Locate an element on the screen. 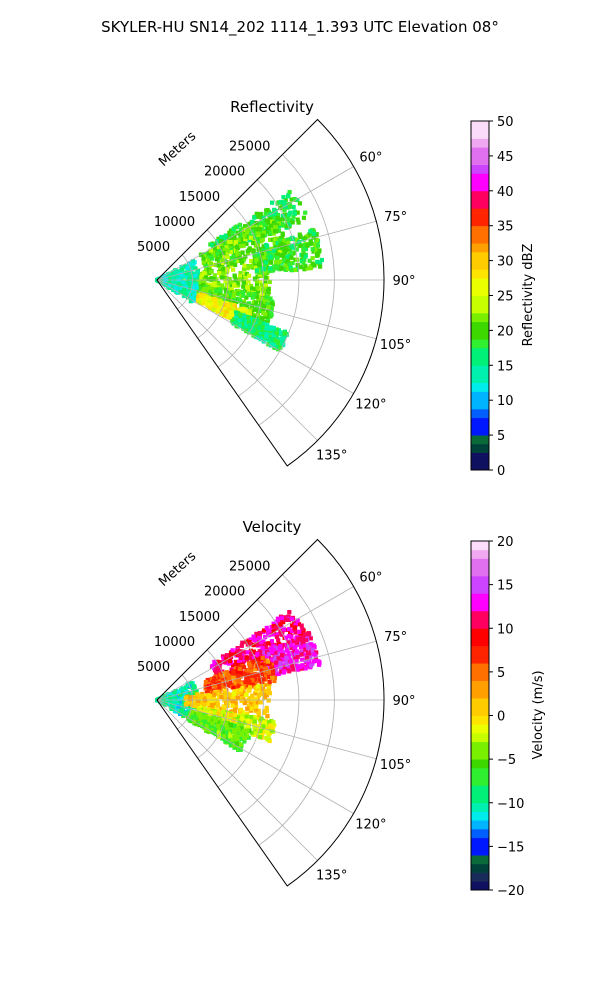 The image size is (600, 1000). reflectivity-azimuth-tick-label: 105° is located at coordinates (395, 345).